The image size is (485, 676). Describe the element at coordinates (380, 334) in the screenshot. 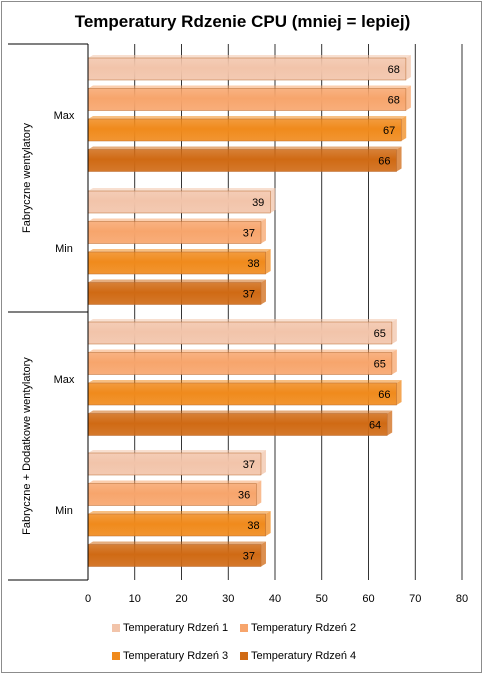

I see `data-label-g1-s0-c1: 65` at that location.